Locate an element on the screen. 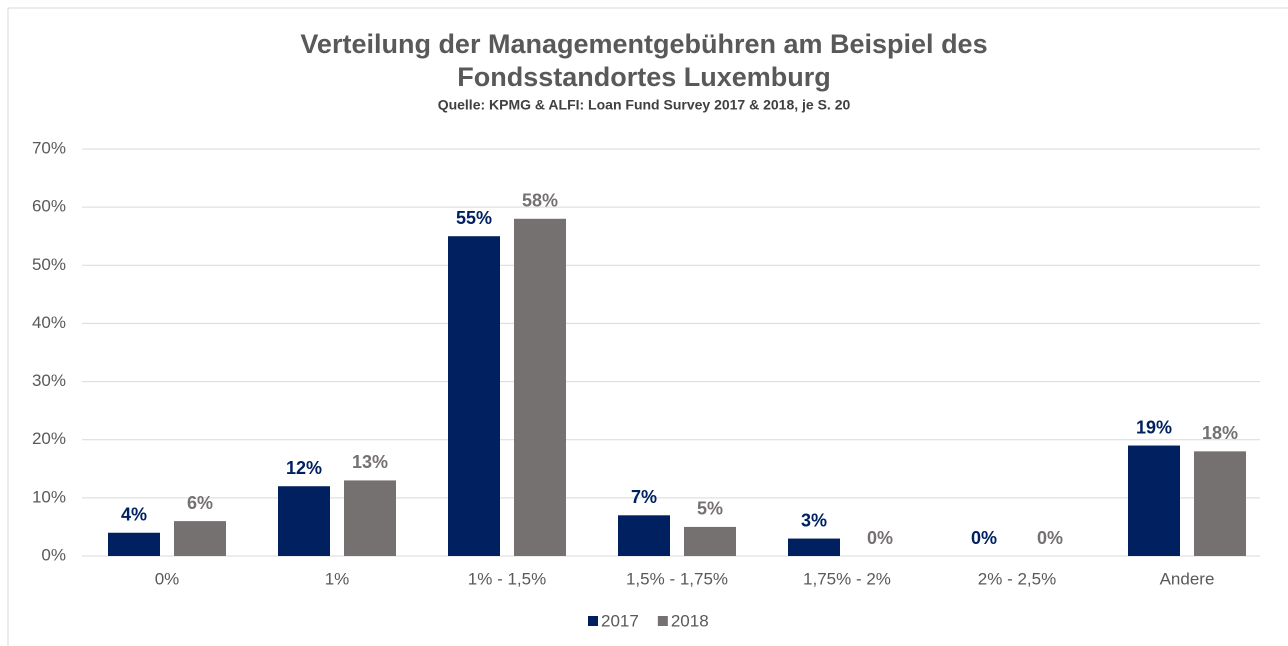  data-label: 5% is located at coordinates (710, 509).